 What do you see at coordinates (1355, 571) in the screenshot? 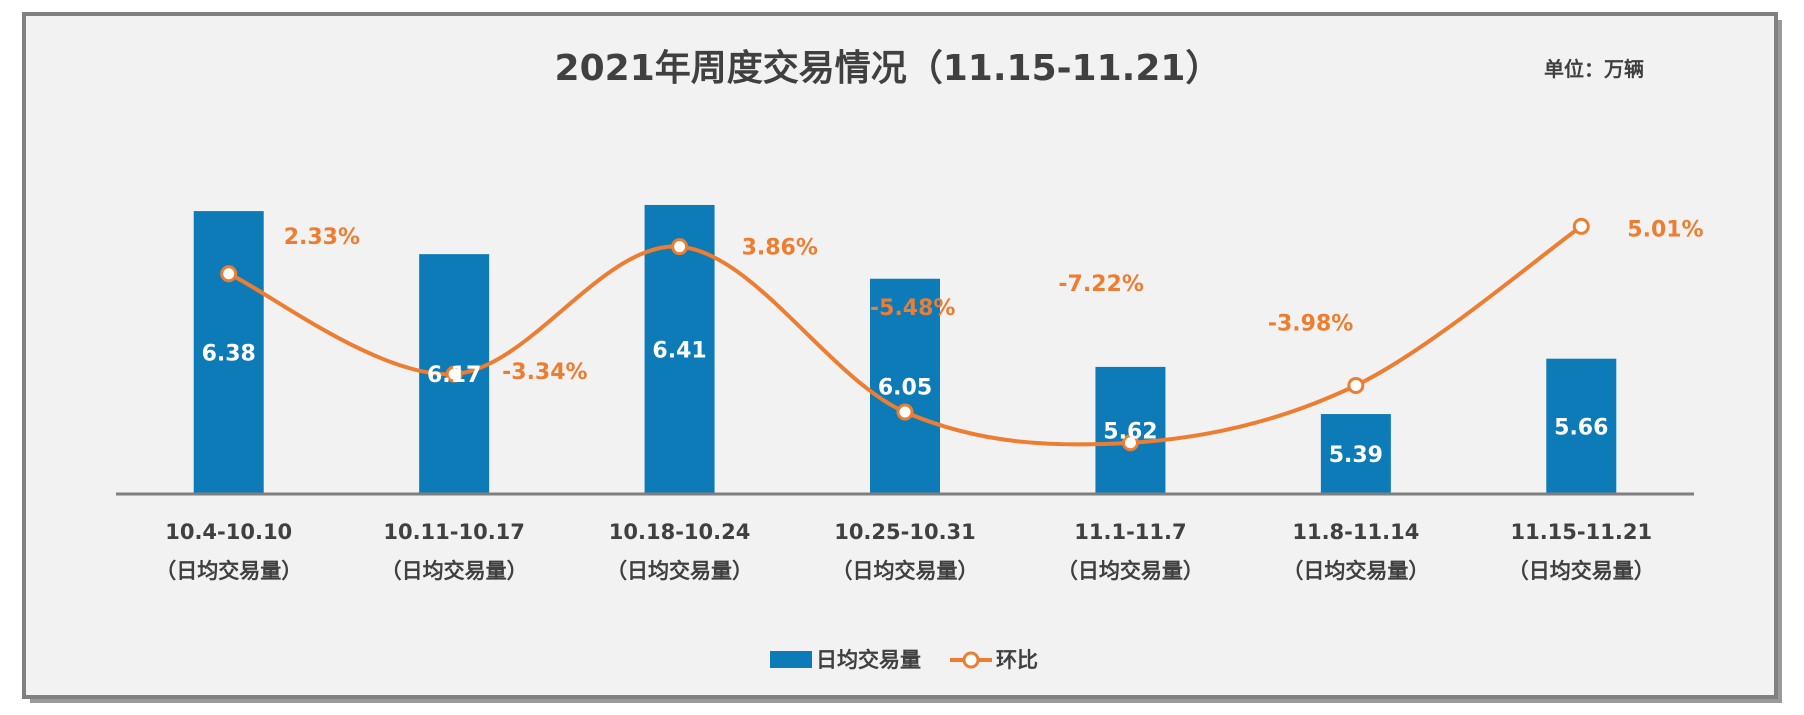
I see `x-tick-note-6: （日均交易量）` at bounding box center [1355, 571].